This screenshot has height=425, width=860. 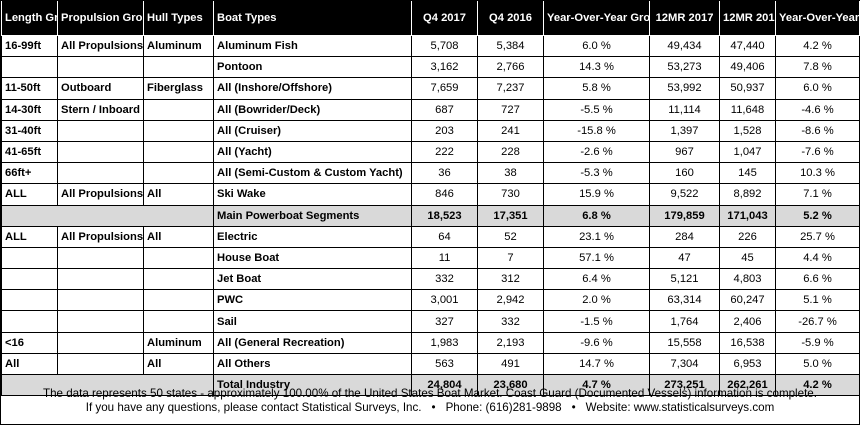 I want to click on mr-2017-cell: 47, so click(x=684, y=258).